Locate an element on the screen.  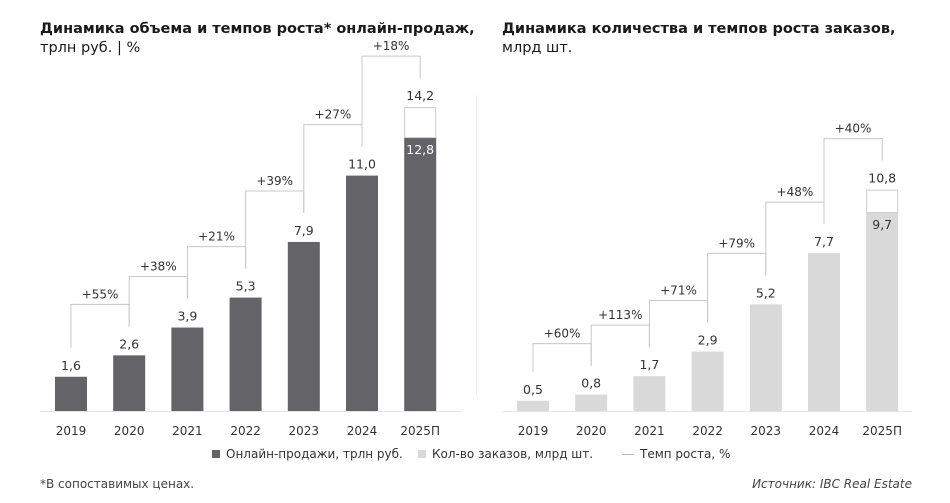
source: Источник: IBC Real Estate is located at coordinates (832, 484).